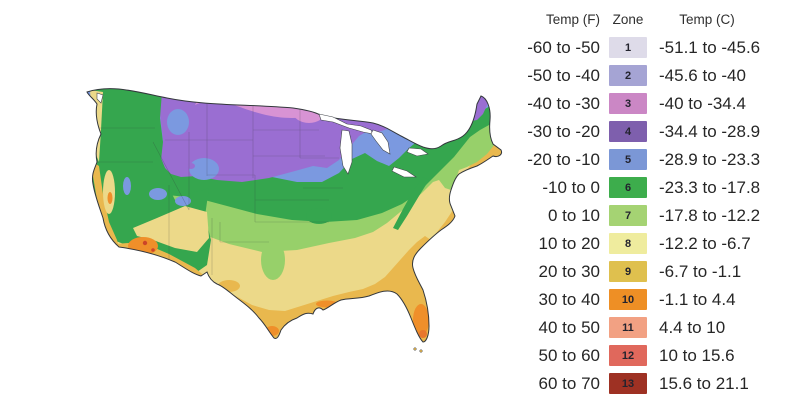 The height and width of the screenshot is (411, 800). What do you see at coordinates (702, 75) in the screenshot?
I see `legend-temp-c: -45.6 to -40` at bounding box center [702, 75].